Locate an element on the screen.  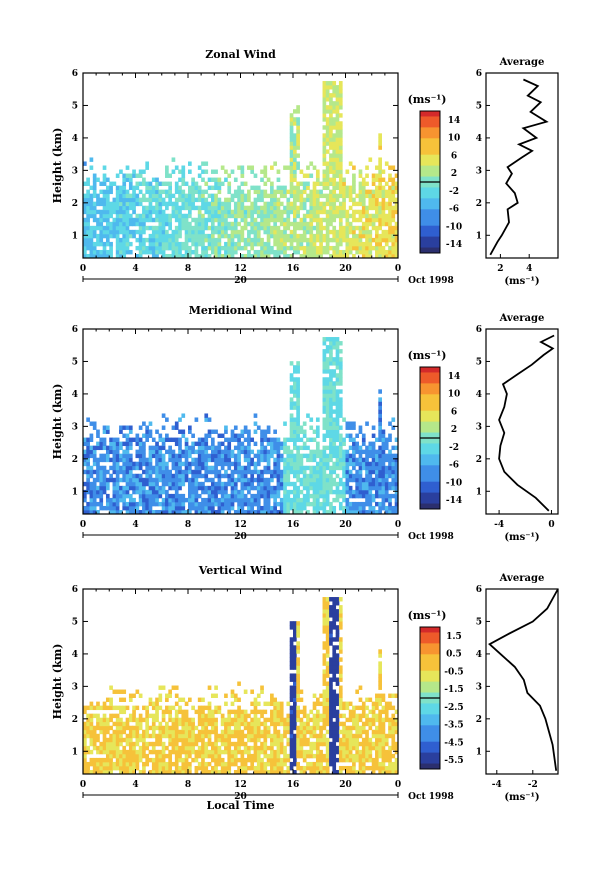
colorbar-segment is located at coordinates (430, 190).